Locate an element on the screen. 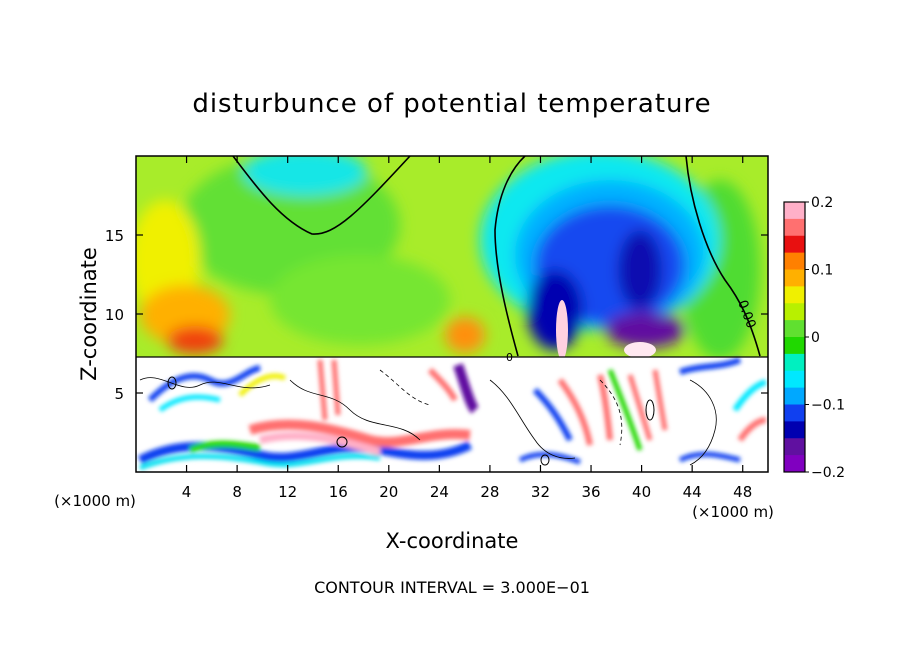 This screenshot has width=904, height=654. field-blob-cyan-top is located at coordinates (305, 176).